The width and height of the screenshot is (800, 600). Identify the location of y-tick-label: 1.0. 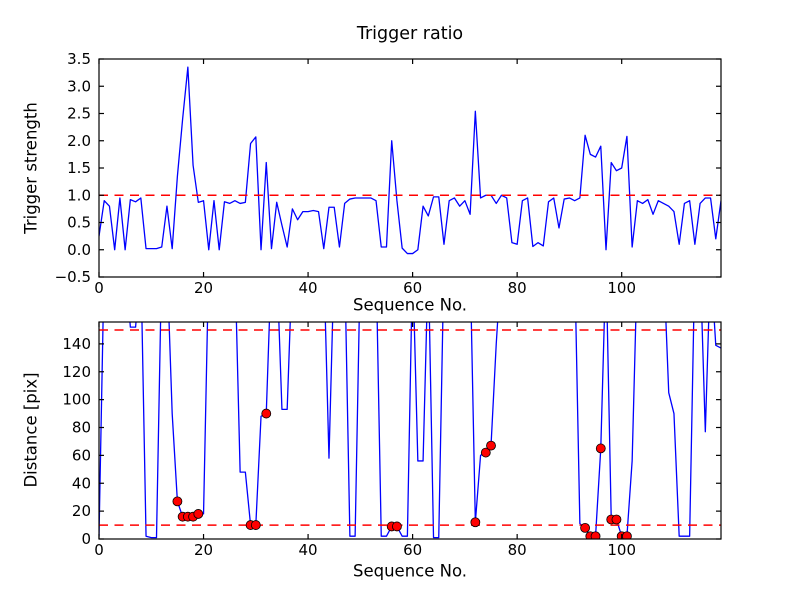
(79, 195).